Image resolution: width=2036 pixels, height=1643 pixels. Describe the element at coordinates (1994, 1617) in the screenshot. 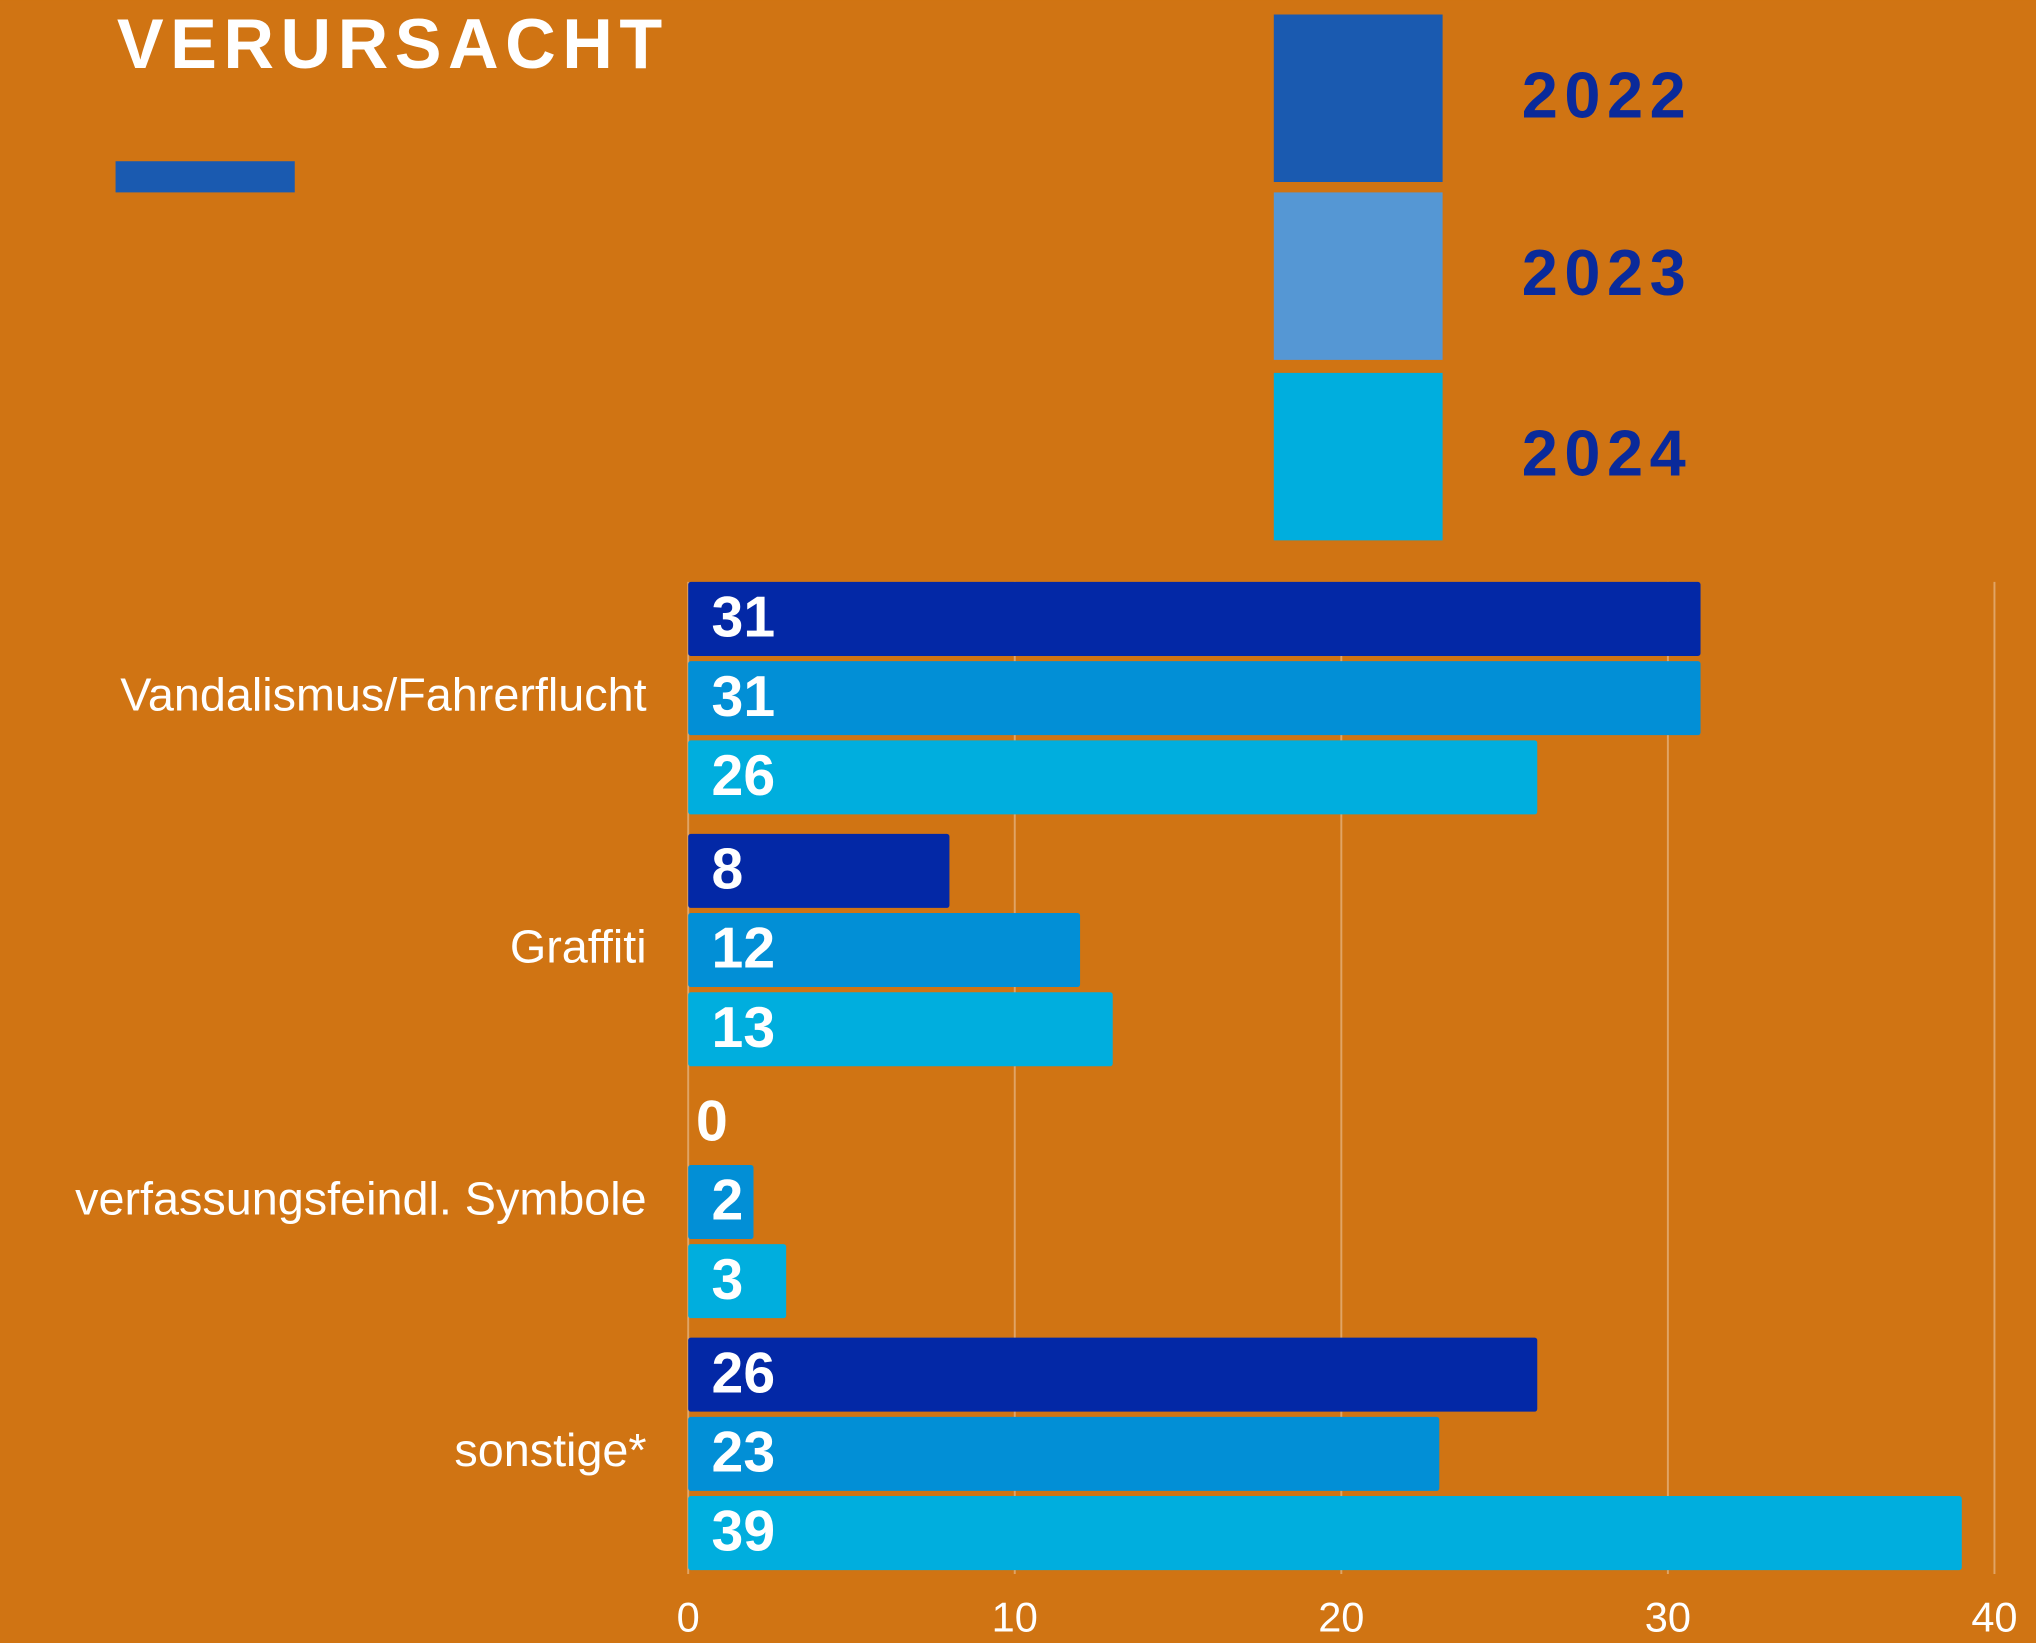

I see `x-tick-label: 40` at that location.